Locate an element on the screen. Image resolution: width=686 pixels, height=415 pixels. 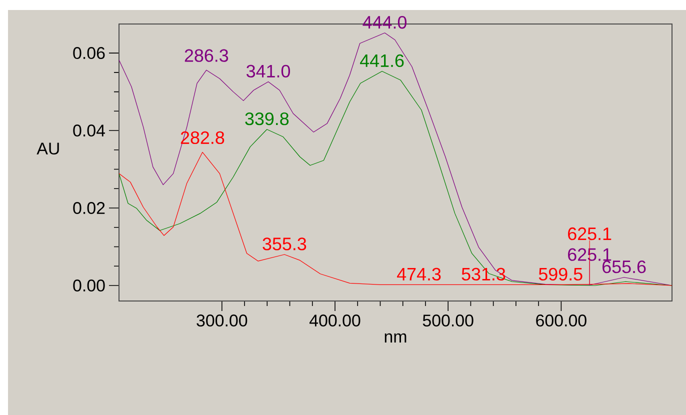
annotation: 341.0 is located at coordinates (268, 71).